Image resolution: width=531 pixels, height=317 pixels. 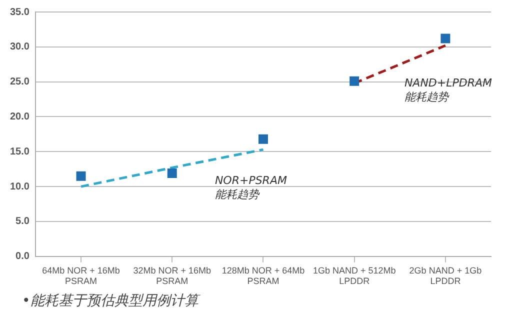 What do you see at coordinates (20, 12) in the screenshot?
I see `y-tick-label: 35.0` at bounding box center [20, 12].